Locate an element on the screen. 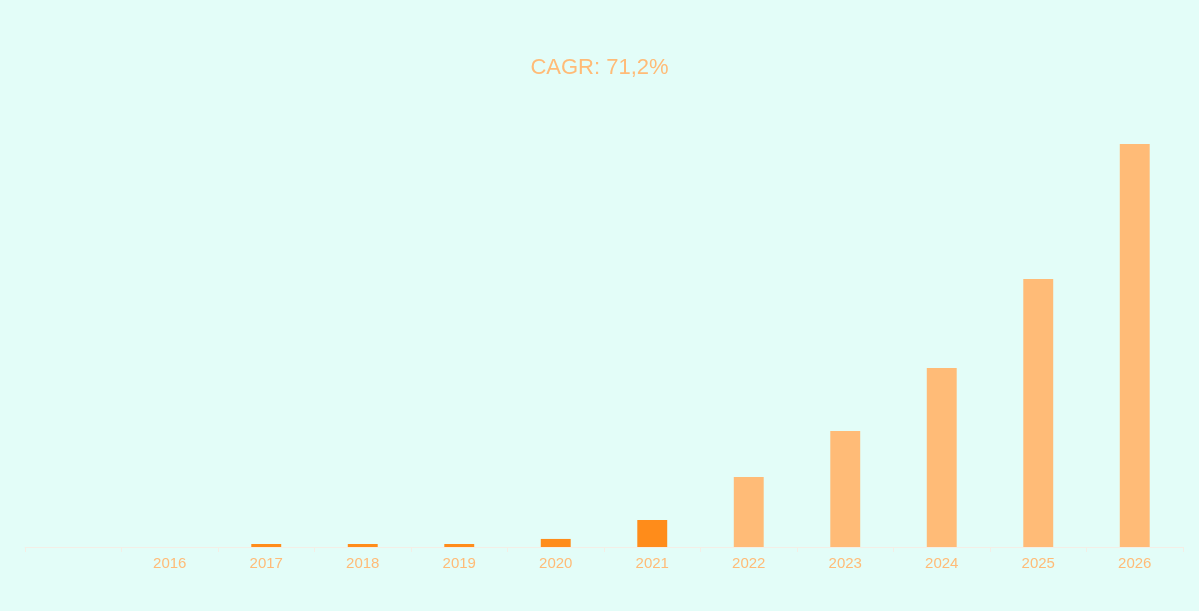 The height and width of the screenshot is (611, 1199). x-tick-label: 2023 is located at coordinates (845, 562).